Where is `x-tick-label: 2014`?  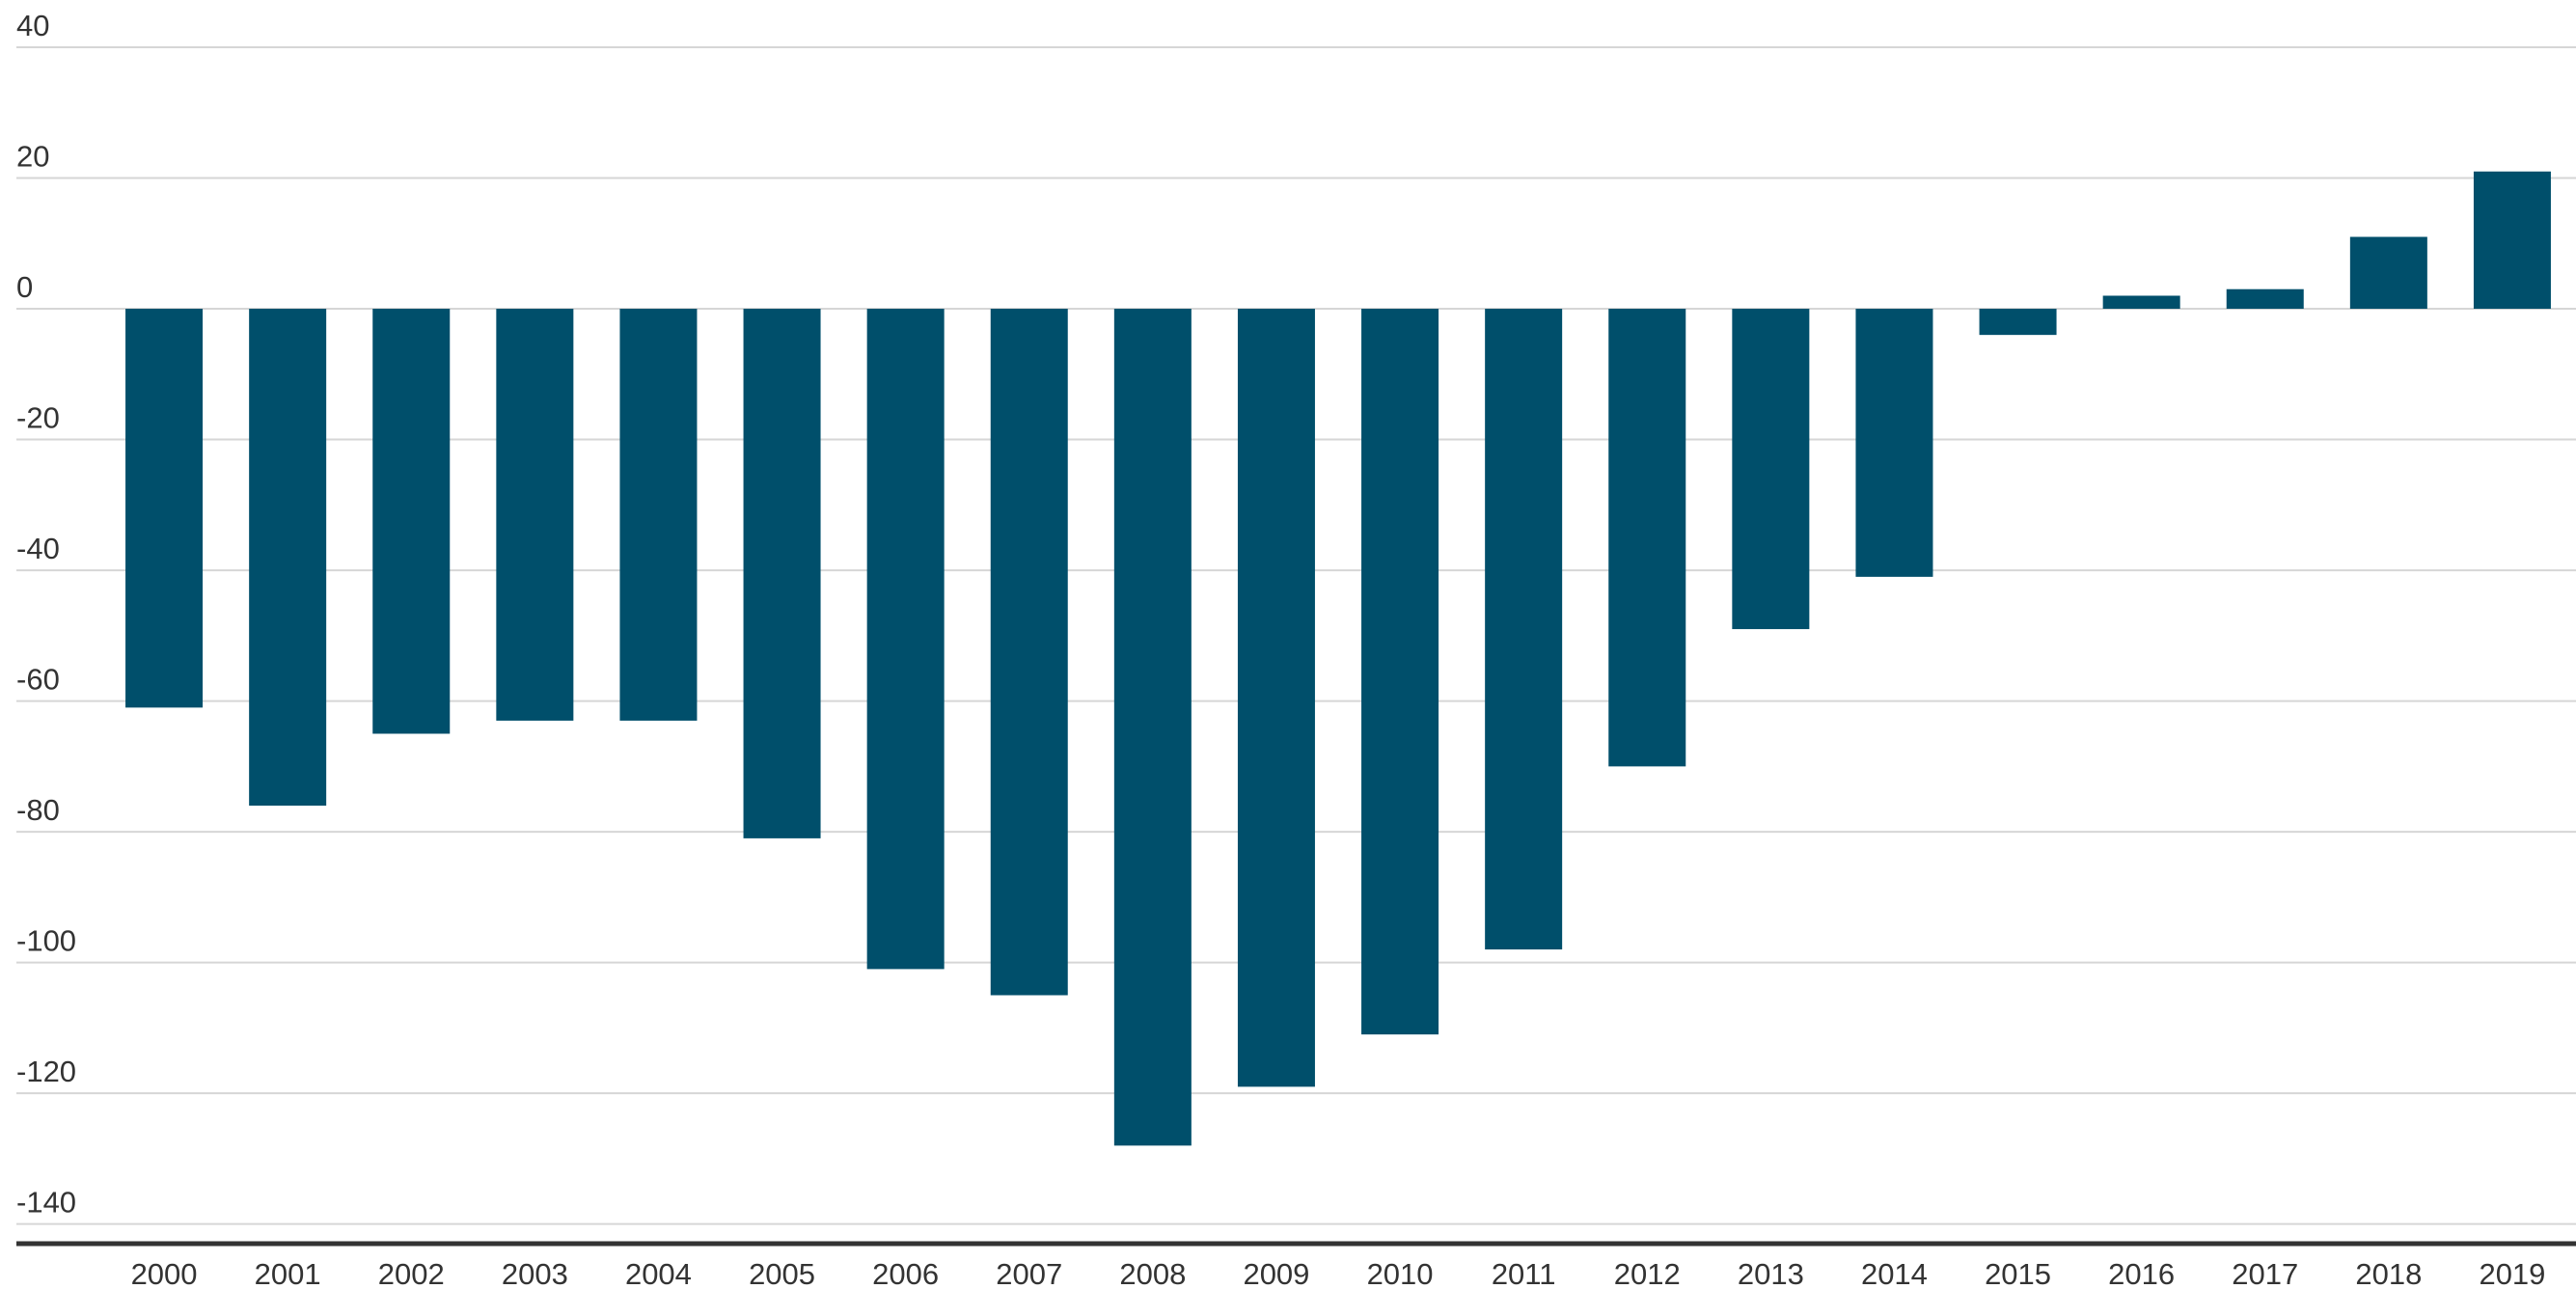 x-tick-label: 2014 is located at coordinates (1895, 1273).